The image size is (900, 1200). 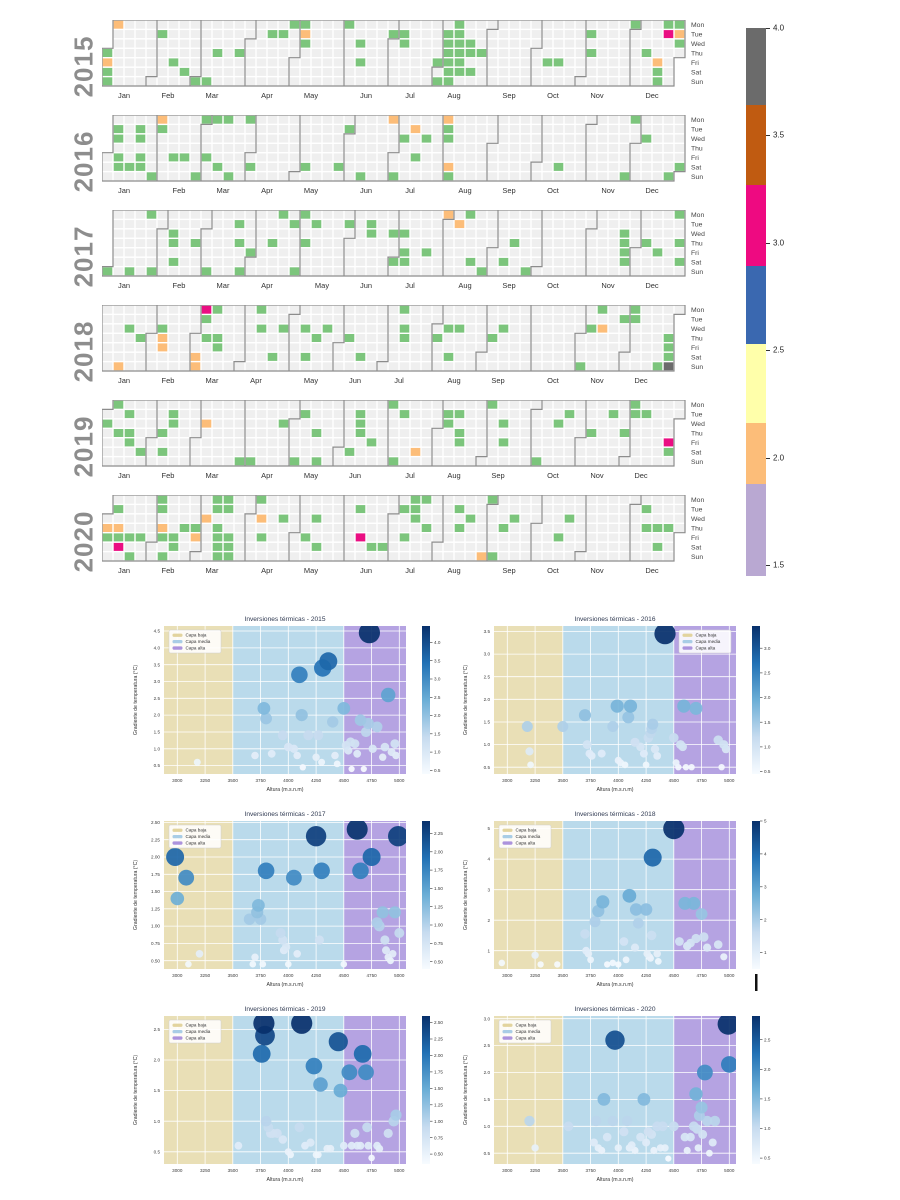 I want to click on month-label: Jul, so click(x=399, y=380).